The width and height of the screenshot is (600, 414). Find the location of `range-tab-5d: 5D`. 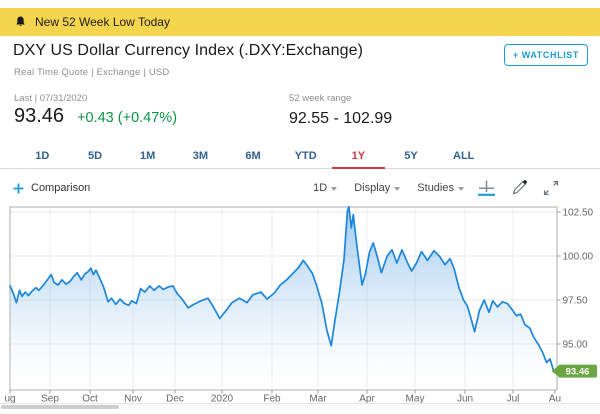

range-tab-5d: 5D is located at coordinates (95, 156).